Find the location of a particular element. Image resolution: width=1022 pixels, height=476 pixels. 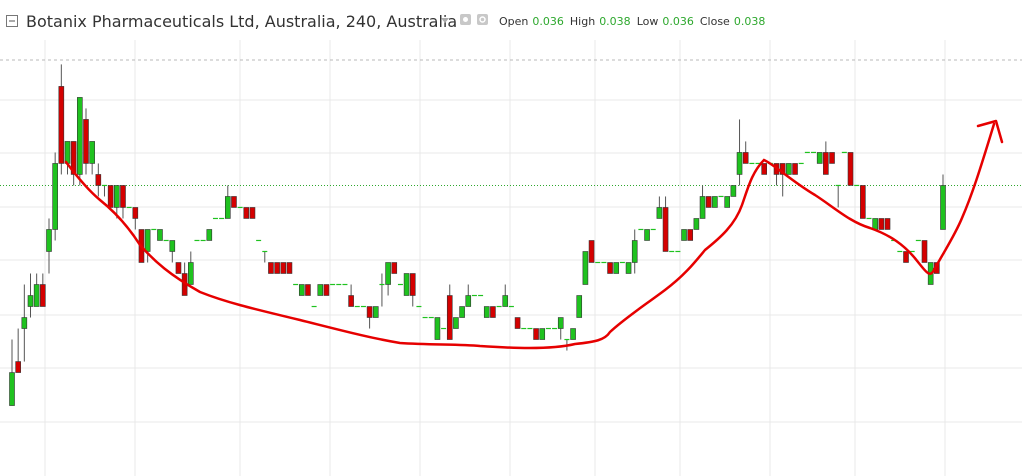

dropdown-arrow is located at coordinates (445, 20).